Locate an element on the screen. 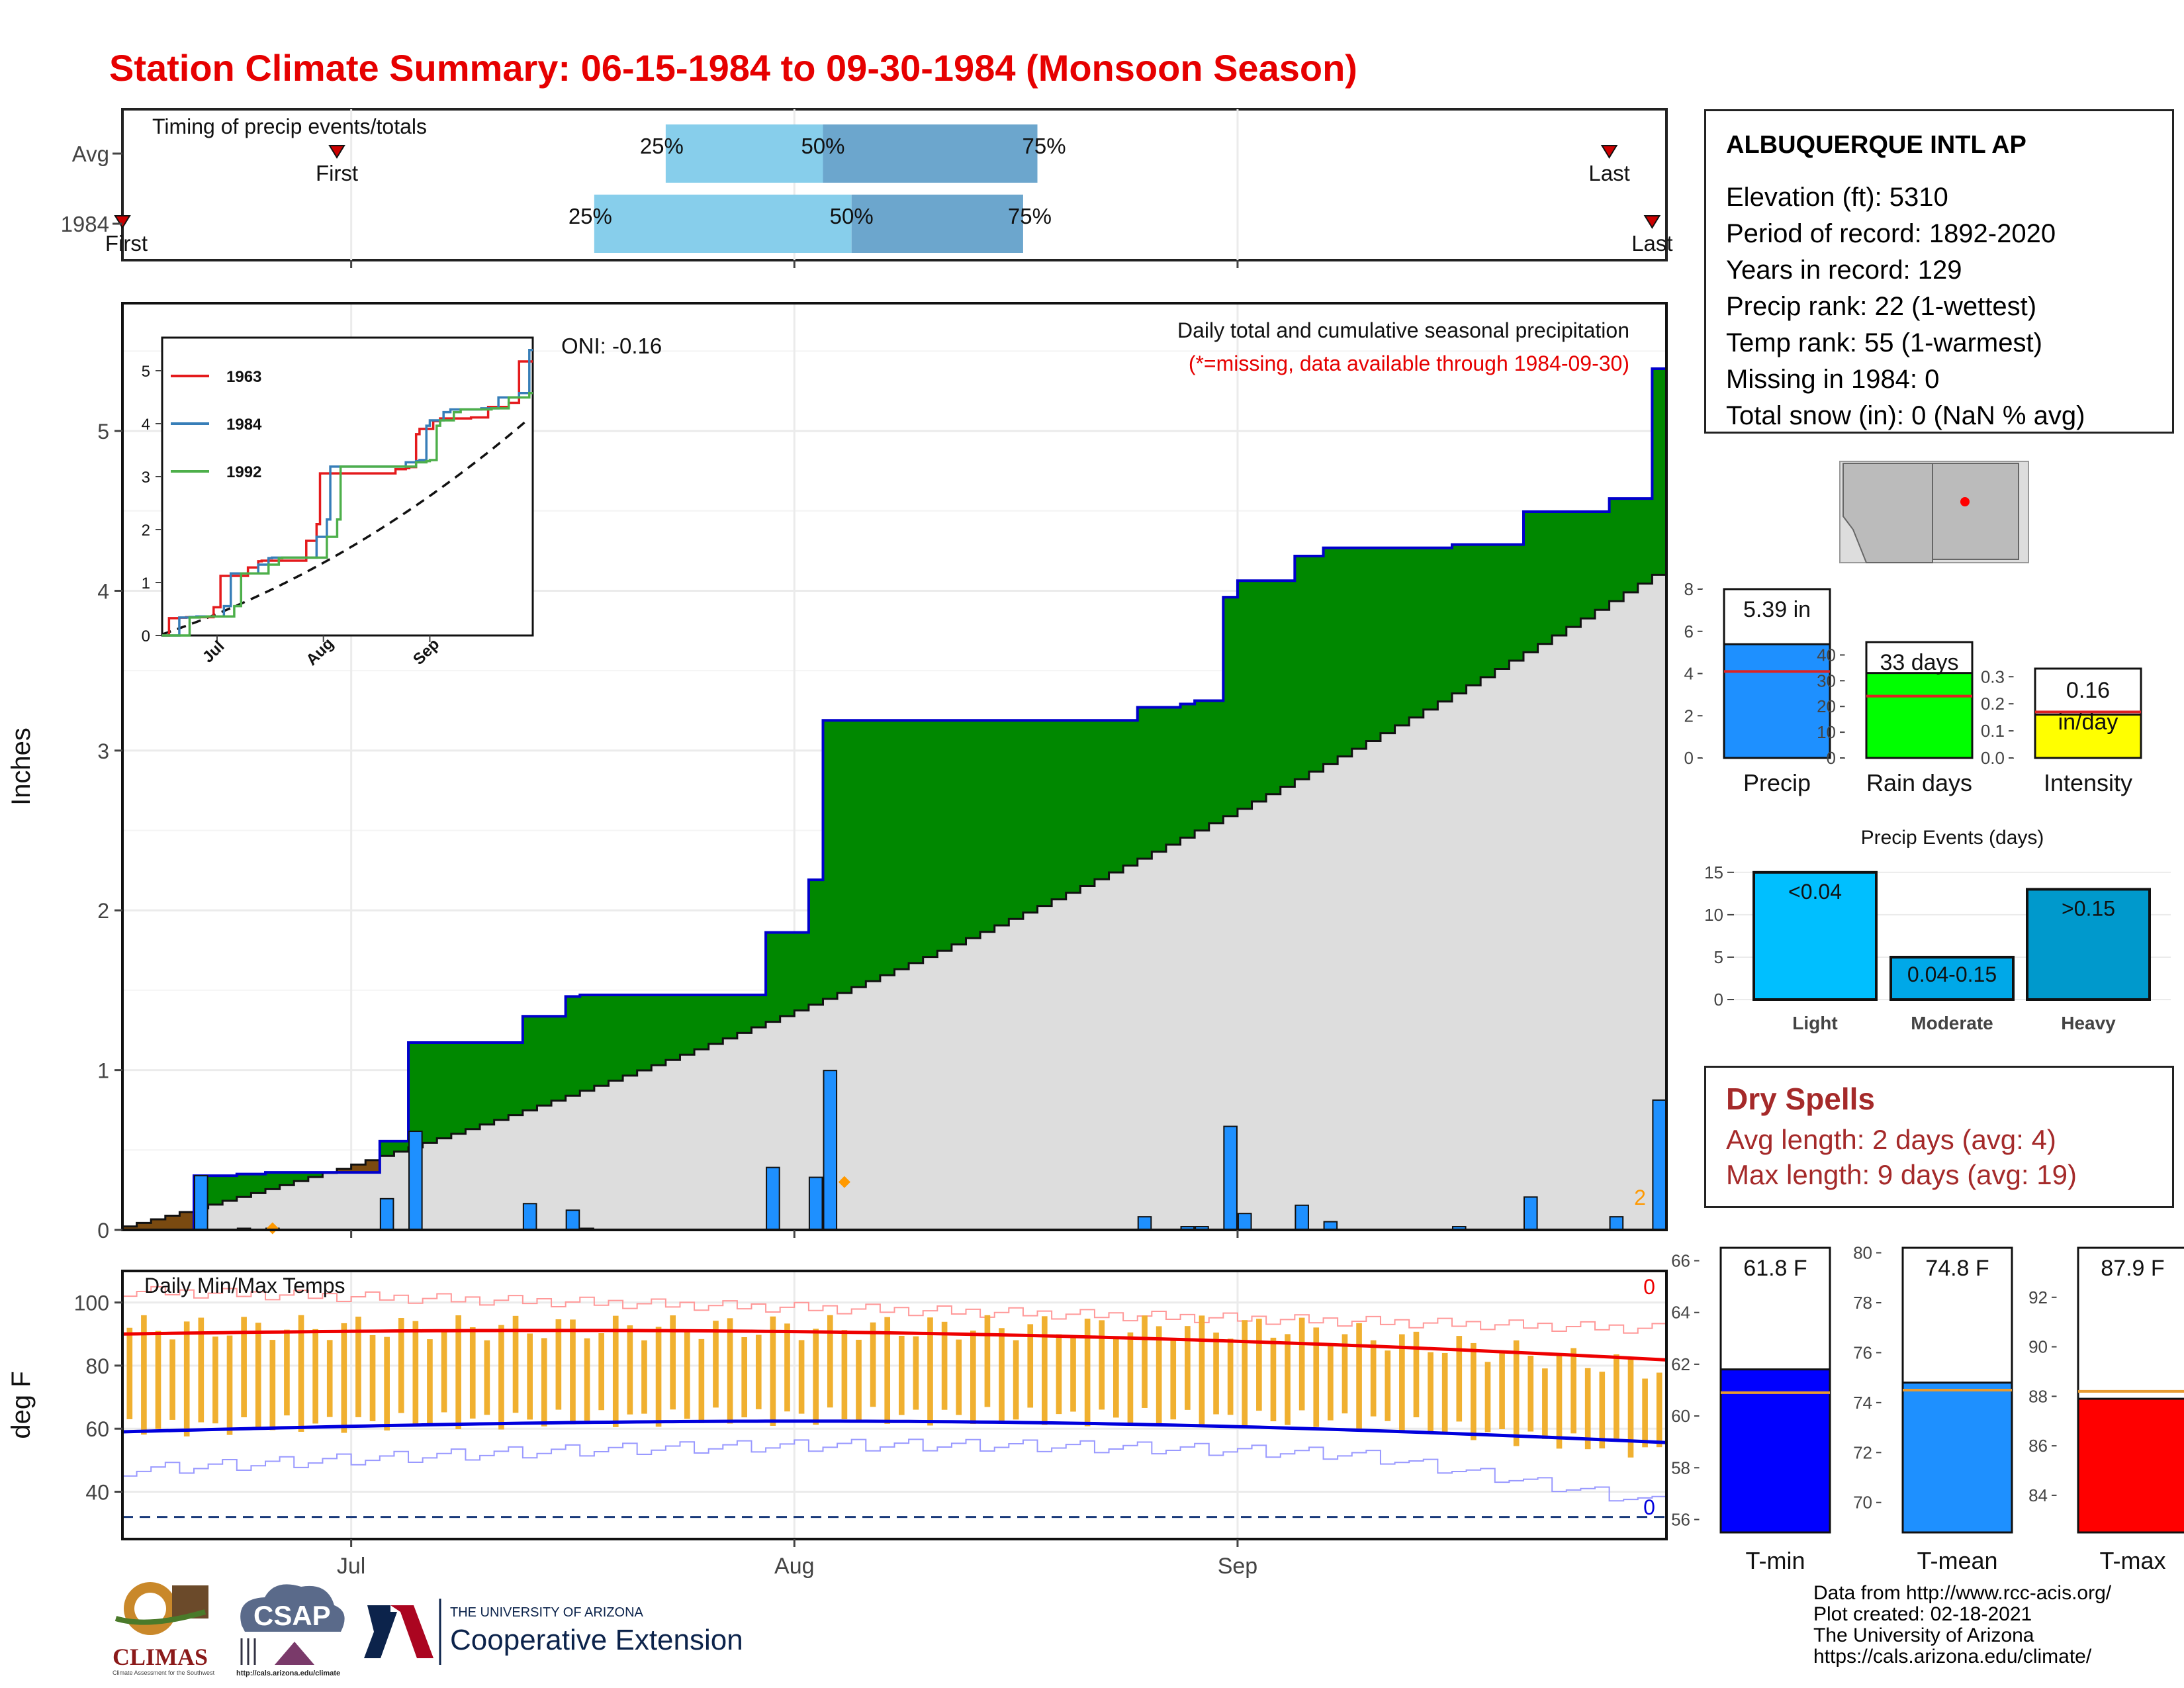 This screenshot has height=1688, width=2184. event-bar is located at coordinates (1815, 935).